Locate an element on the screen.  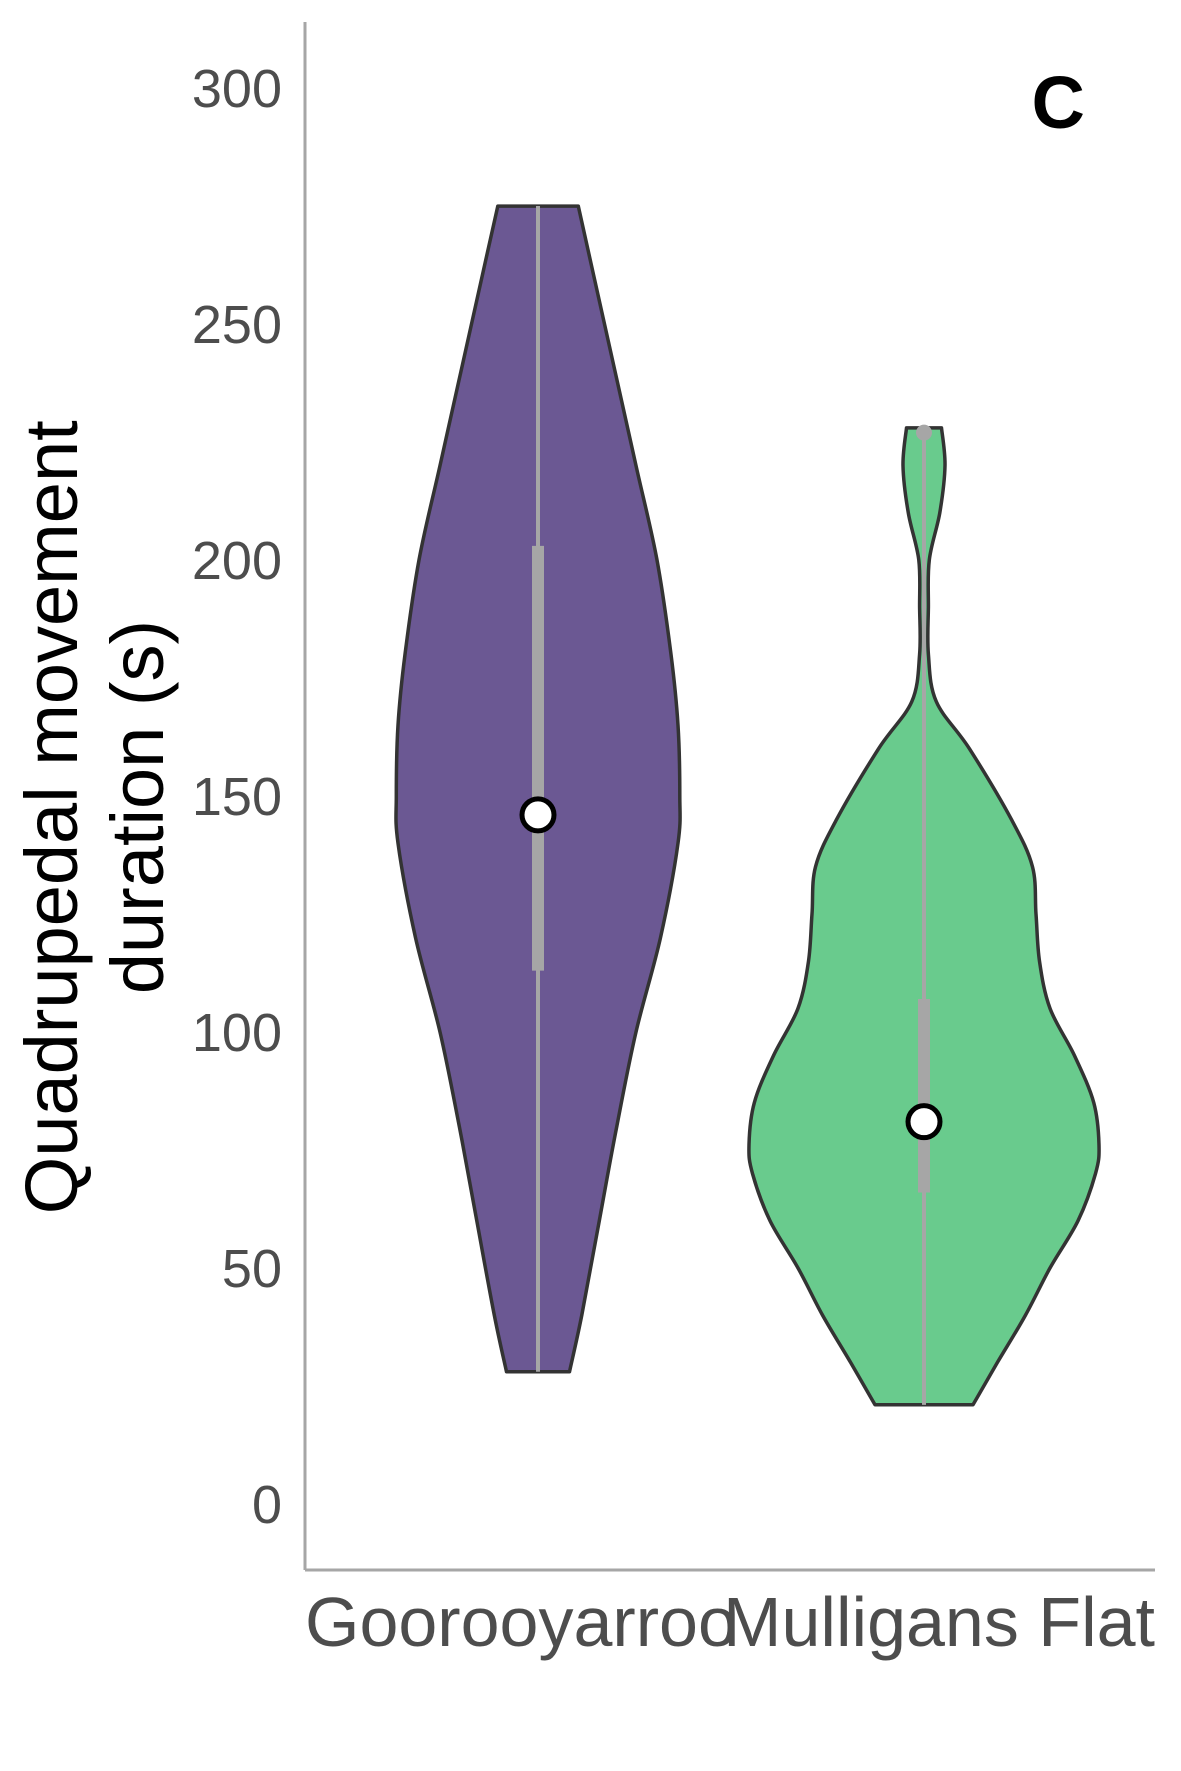
y-axis-ticks: 0 50 100 150 200 250 300 is located at coordinates (237, 797).